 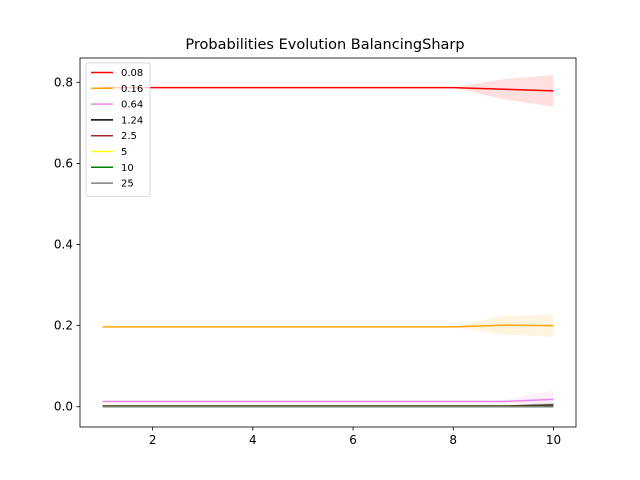 What do you see at coordinates (63, 163) in the screenshot?
I see `y-tick-label-0.6: 0.6` at bounding box center [63, 163].